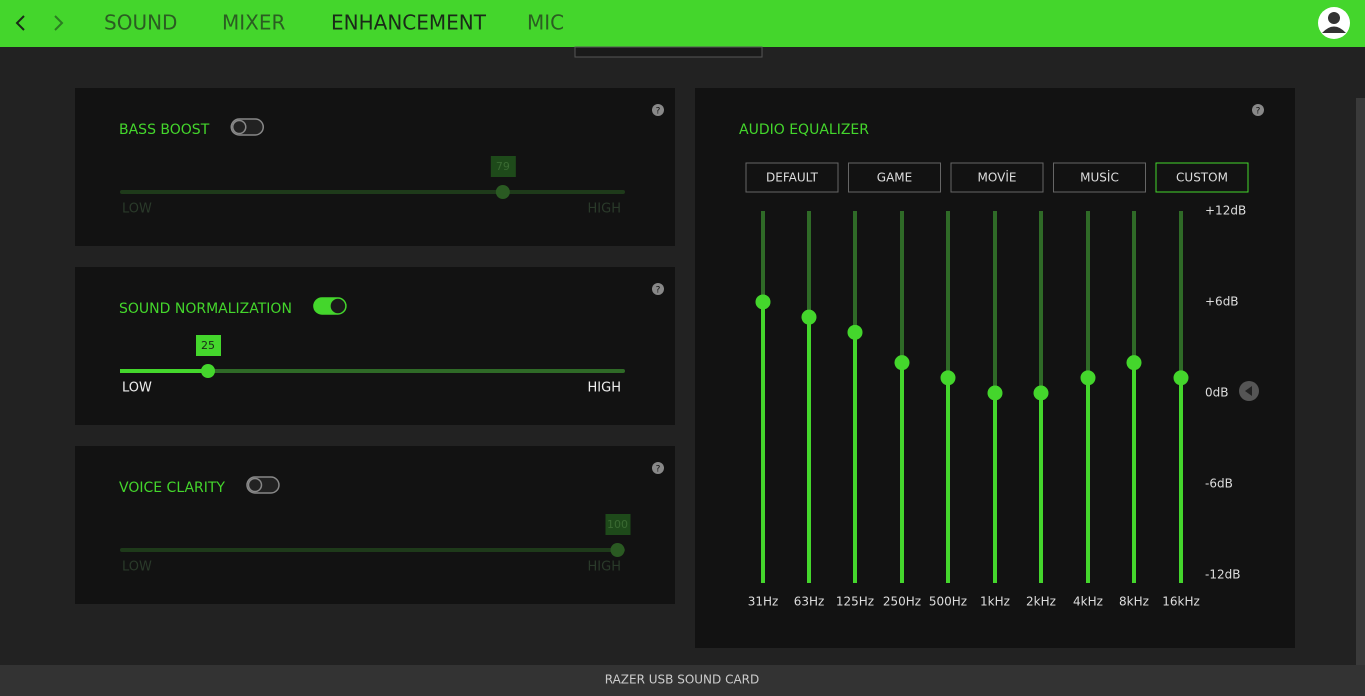 The height and width of the screenshot is (696, 1365). Describe the element at coordinates (1181, 602) in the screenshot. I see `band-label: 16kHz` at that location.